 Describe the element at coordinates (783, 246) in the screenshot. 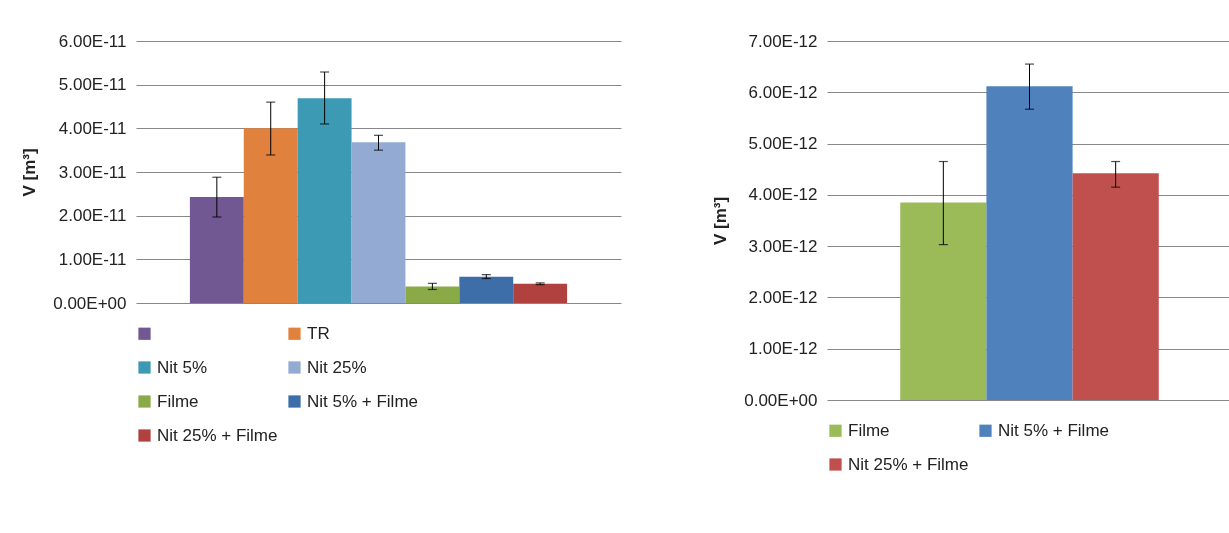

I see `y-tick-label: 3.00E-12` at that location.